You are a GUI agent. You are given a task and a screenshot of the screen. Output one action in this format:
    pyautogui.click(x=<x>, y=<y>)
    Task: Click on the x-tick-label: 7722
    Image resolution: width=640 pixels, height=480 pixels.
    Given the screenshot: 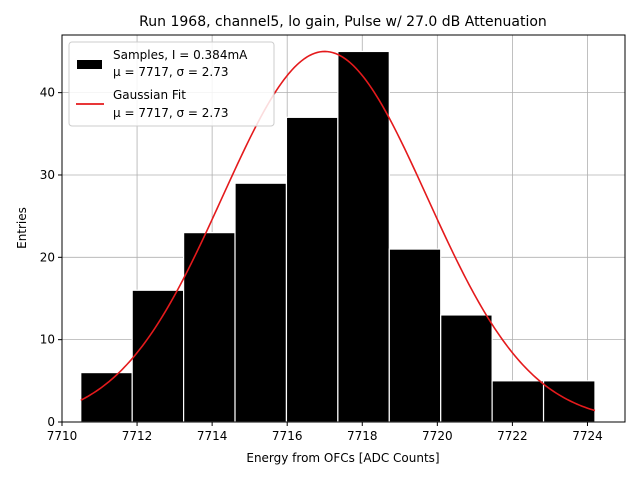 What is the action you would take?
    pyautogui.click(x=512, y=436)
    